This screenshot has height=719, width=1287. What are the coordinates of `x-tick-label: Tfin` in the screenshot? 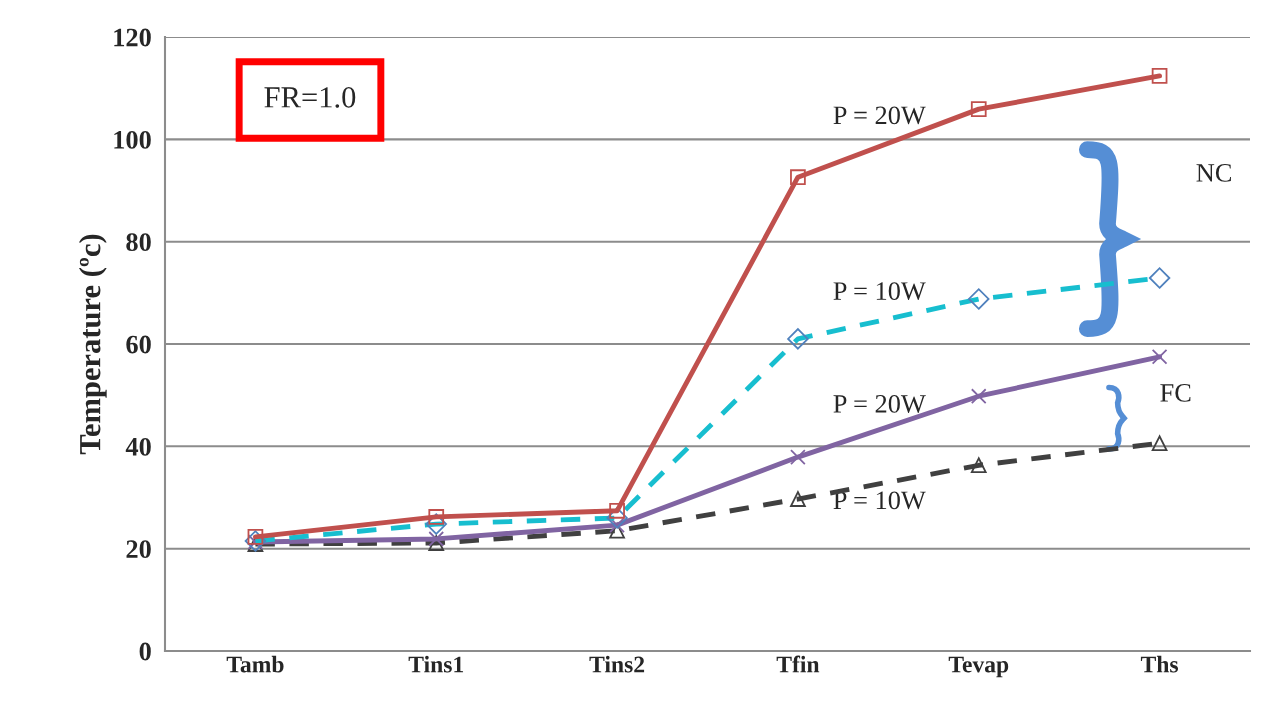 It's located at (798, 664).